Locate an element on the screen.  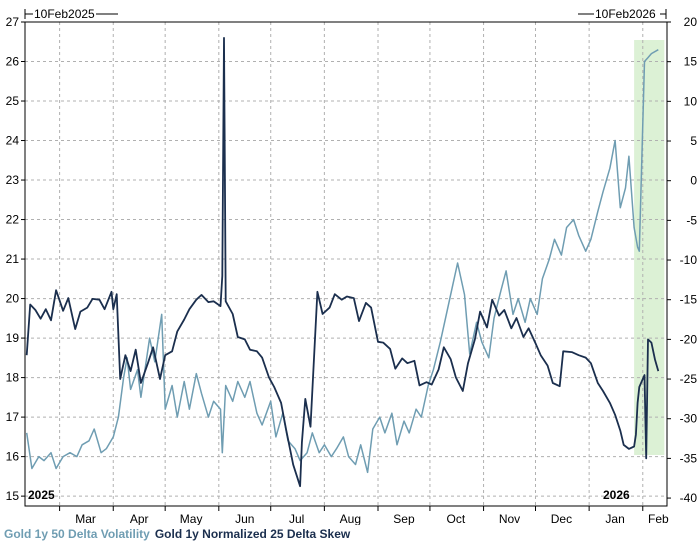
legend-series-volatility: Gold 1y 50 Delta Volatility is located at coordinates (77, 534).